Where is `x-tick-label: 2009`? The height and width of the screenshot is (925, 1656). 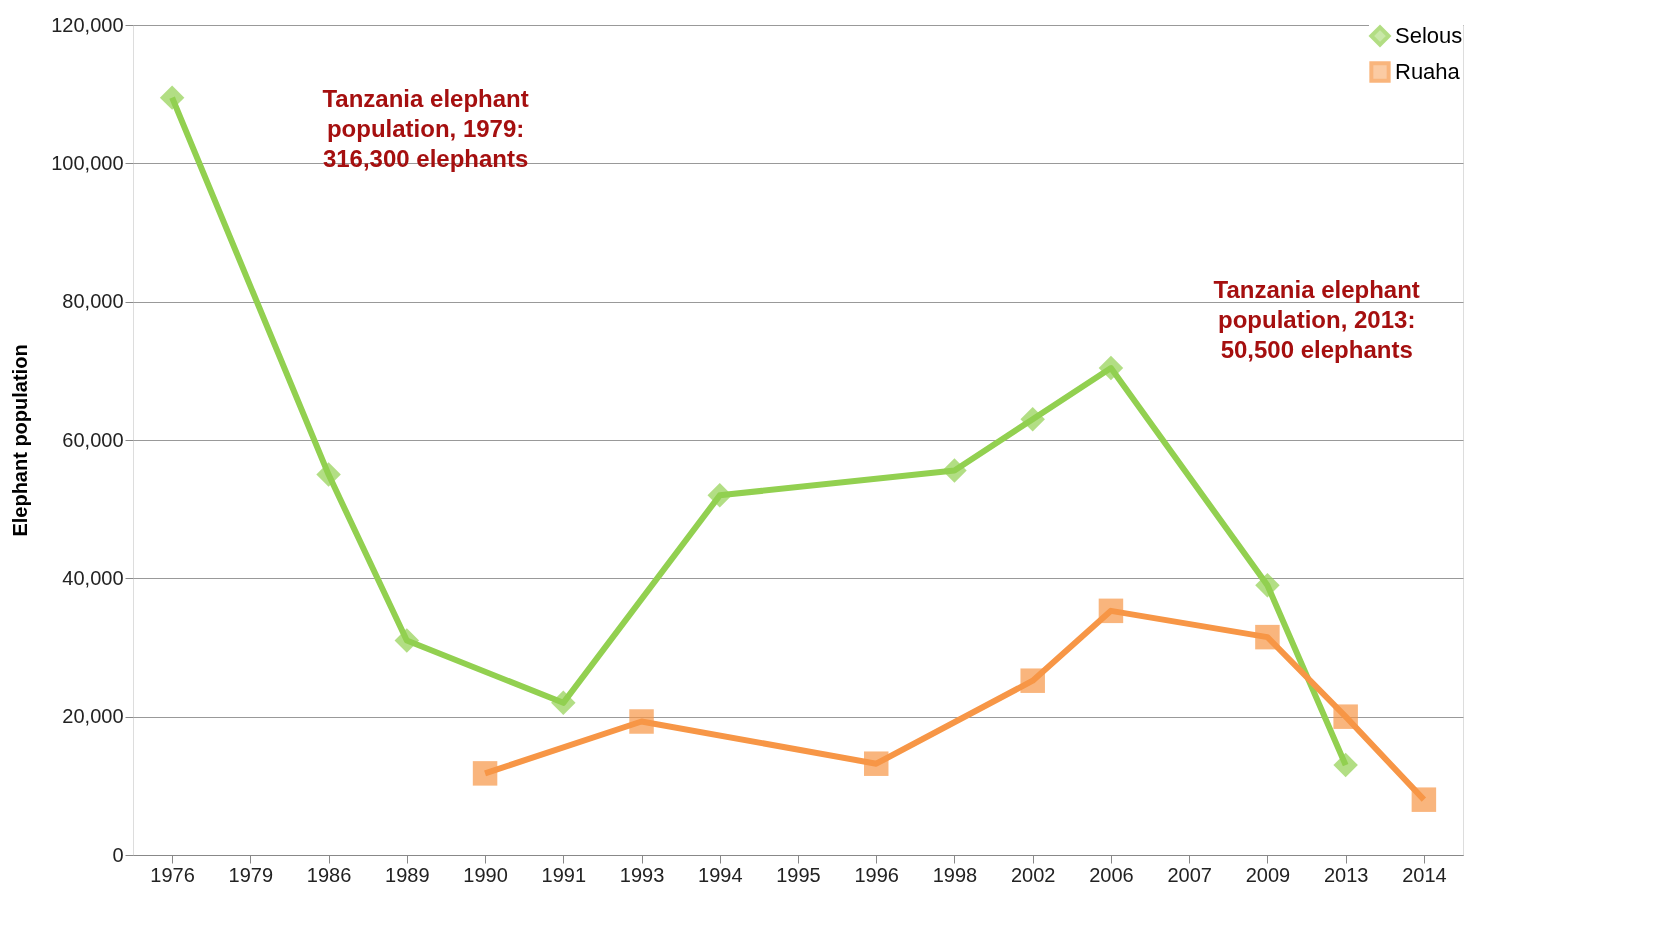
x-tick-label: 2009 is located at coordinates (1268, 874).